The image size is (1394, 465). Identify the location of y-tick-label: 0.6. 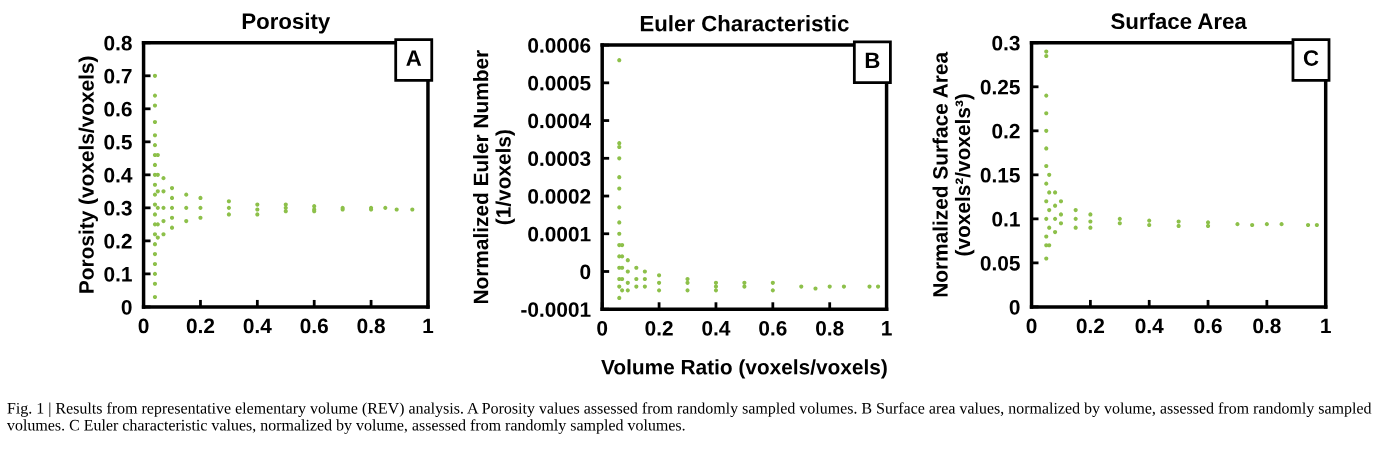
(118, 109).